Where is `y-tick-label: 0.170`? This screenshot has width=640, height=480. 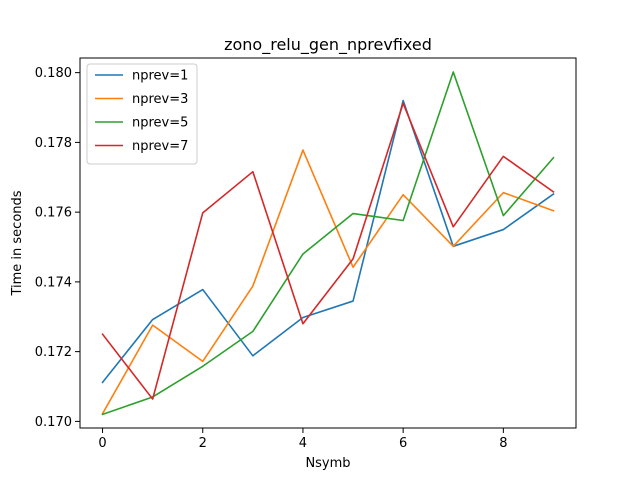
y-tick-label: 0.170 is located at coordinates (53, 422).